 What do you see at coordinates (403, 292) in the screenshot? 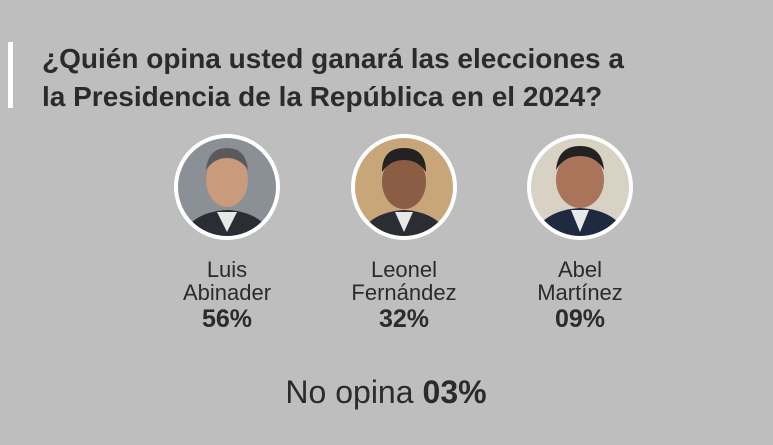
I see `candidate-name: Fernández` at bounding box center [403, 292].